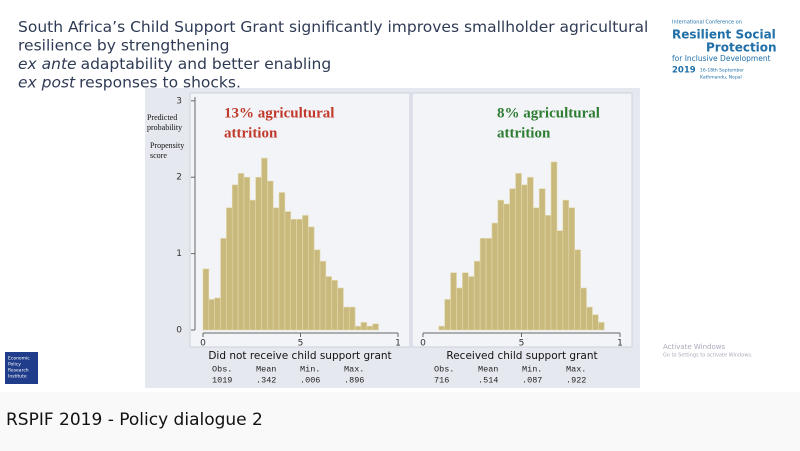  Describe the element at coordinates (160, 82) in the screenshot. I see `heading-segment: responses to shocks.` at that location.